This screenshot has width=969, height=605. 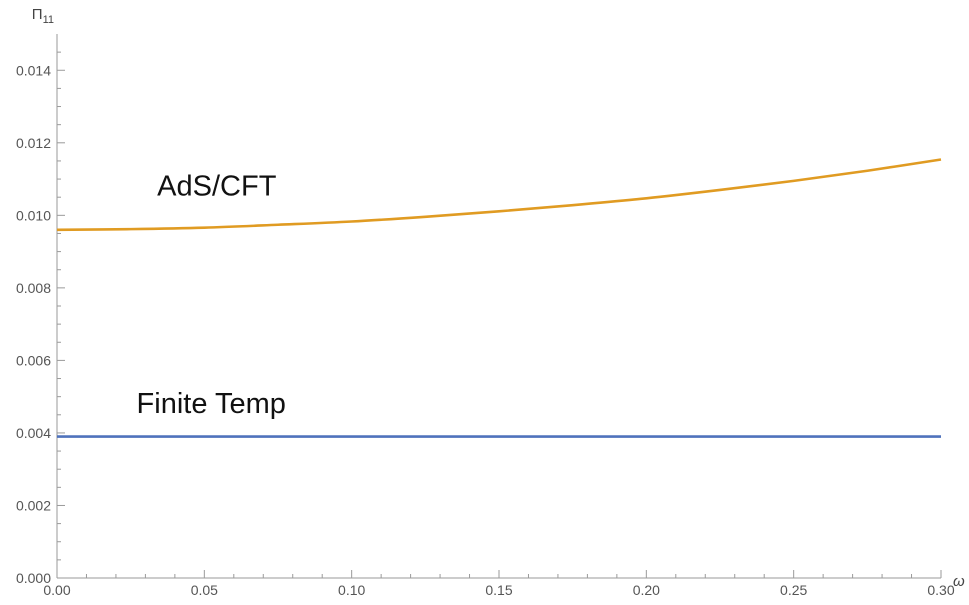 I want to click on y-tick-label: 0.002, so click(x=33, y=505).